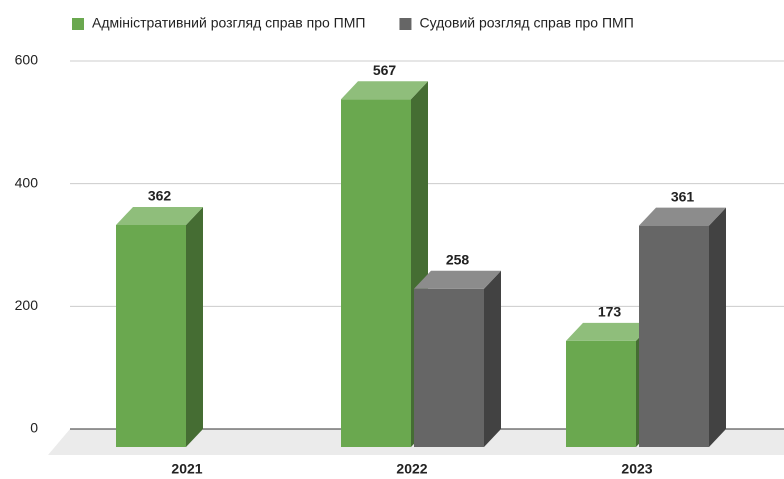 The image size is (784, 479). What do you see at coordinates (636, 469) in the screenshot?
I see `x-tick-label: 2023` at bounding box center [636, 469].